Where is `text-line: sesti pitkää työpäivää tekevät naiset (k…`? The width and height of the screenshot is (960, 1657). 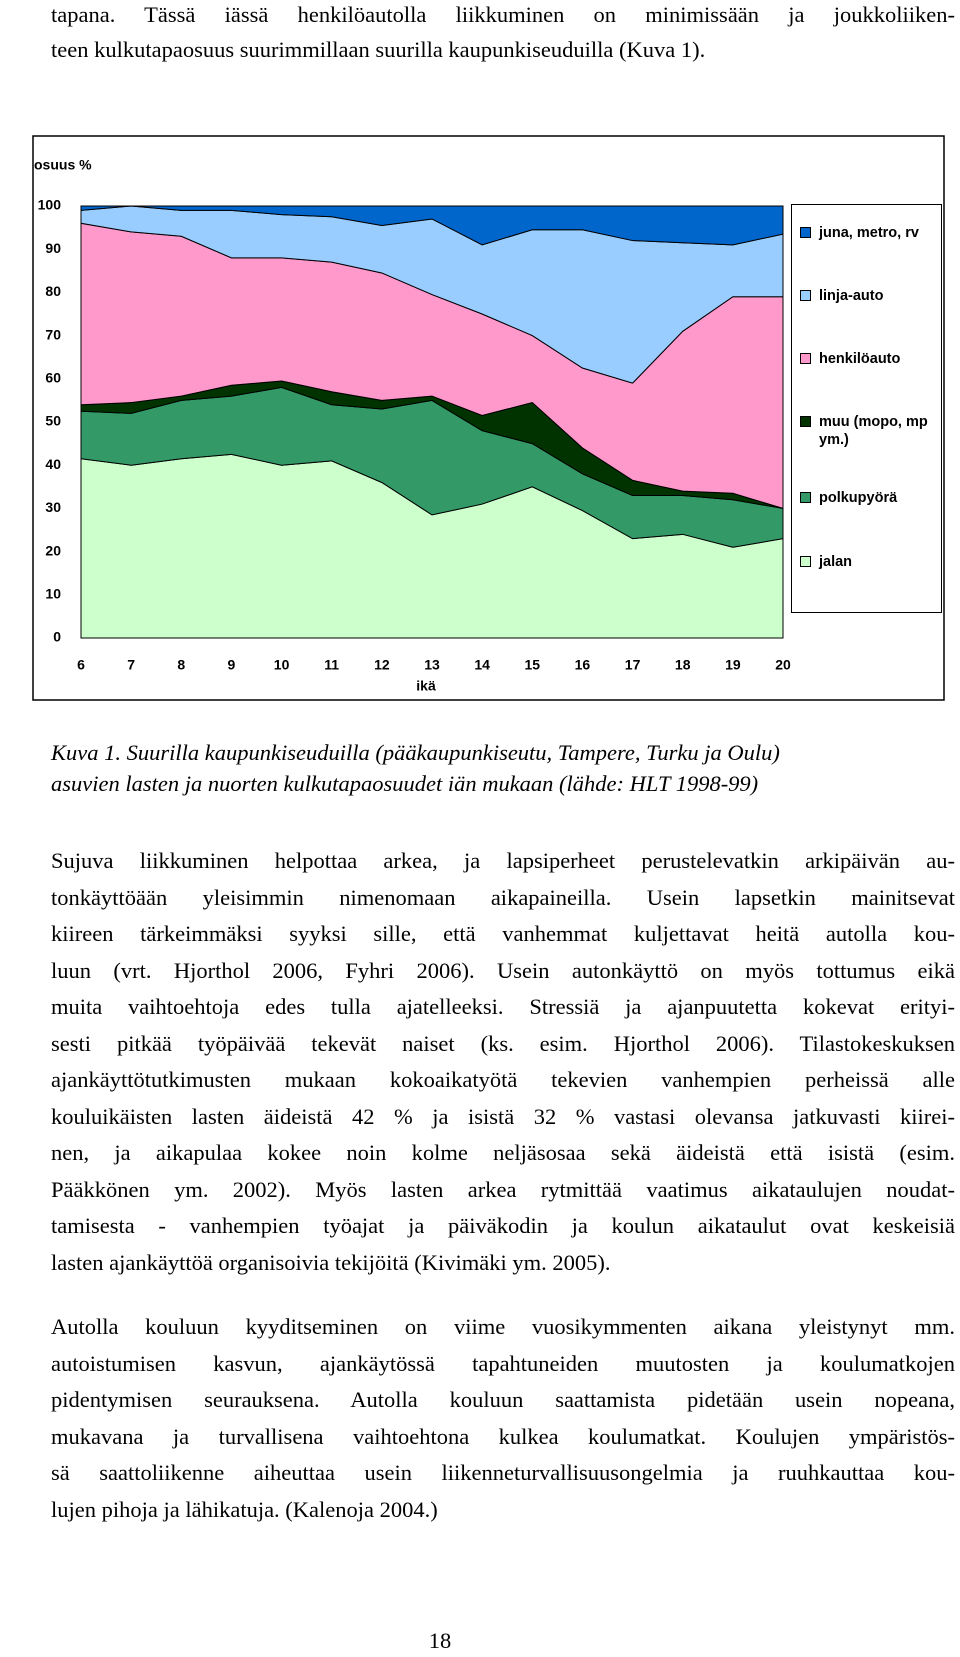
text-line: sesti pitkää työpäivää tekevät naiset (k… is located at coordinates (503, 1043).